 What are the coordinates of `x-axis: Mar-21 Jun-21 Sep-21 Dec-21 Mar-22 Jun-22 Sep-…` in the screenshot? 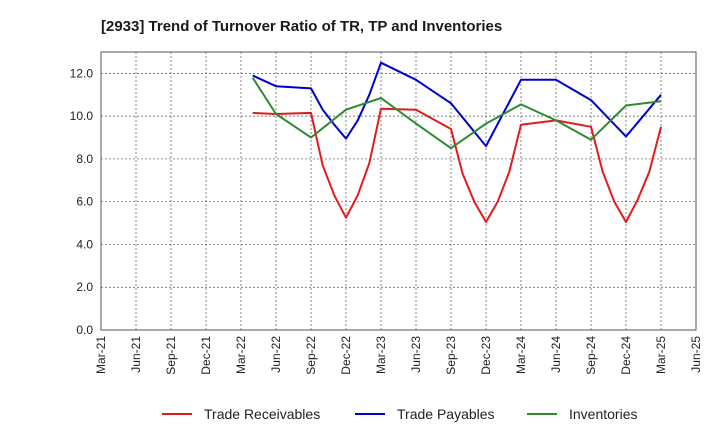 It's located at (398, 355).